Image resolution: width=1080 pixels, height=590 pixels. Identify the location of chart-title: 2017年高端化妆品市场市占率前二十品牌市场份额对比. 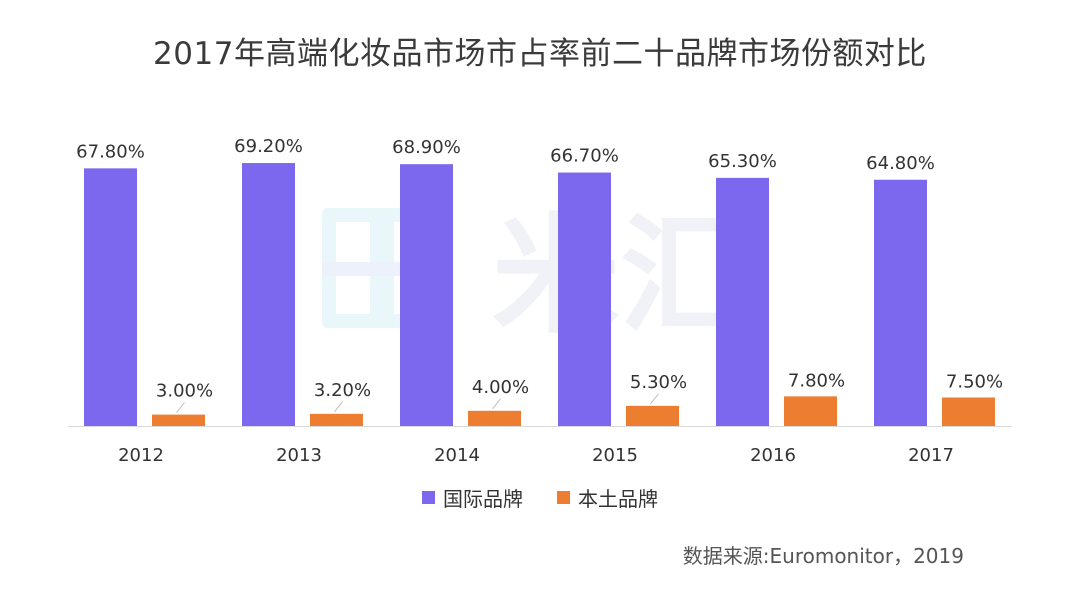
(540, 54).